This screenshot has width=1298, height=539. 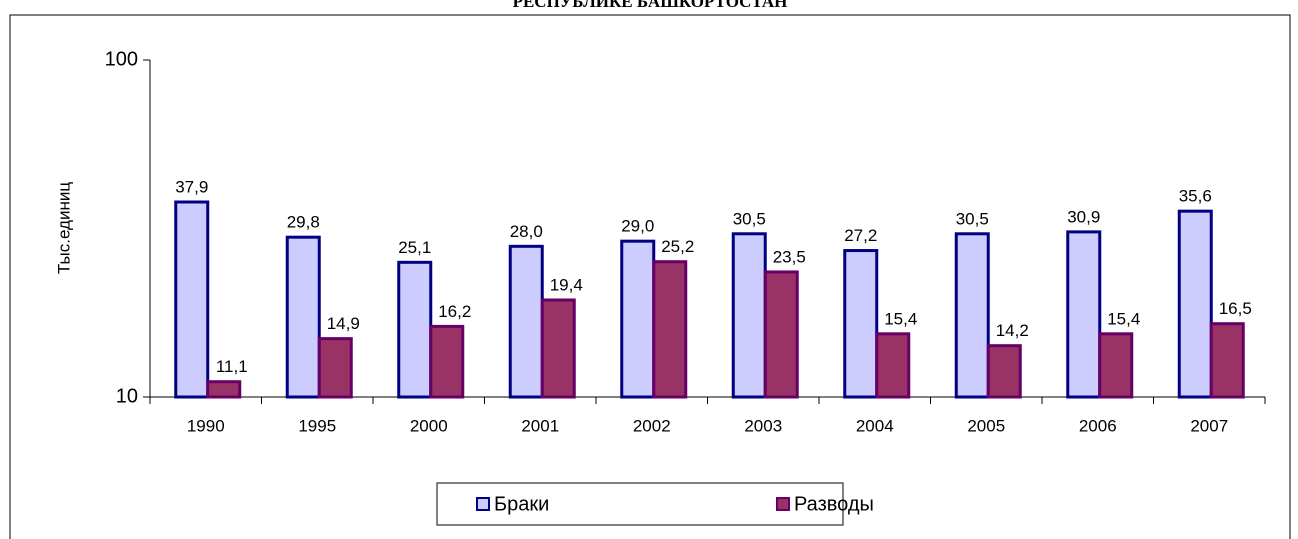 What do you see at coordinates (191, 186) in the screenshot?
I see `data-label: 37,9` at bounding box center [191, 186].